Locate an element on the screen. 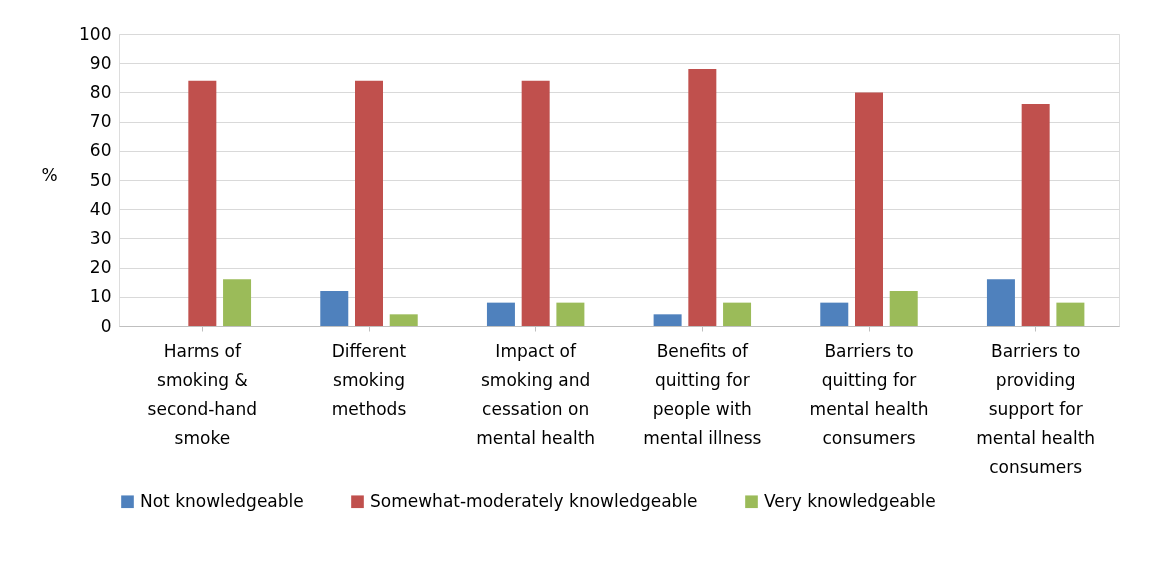  y-tick-label: 20 is located at coordinates (100, 267).